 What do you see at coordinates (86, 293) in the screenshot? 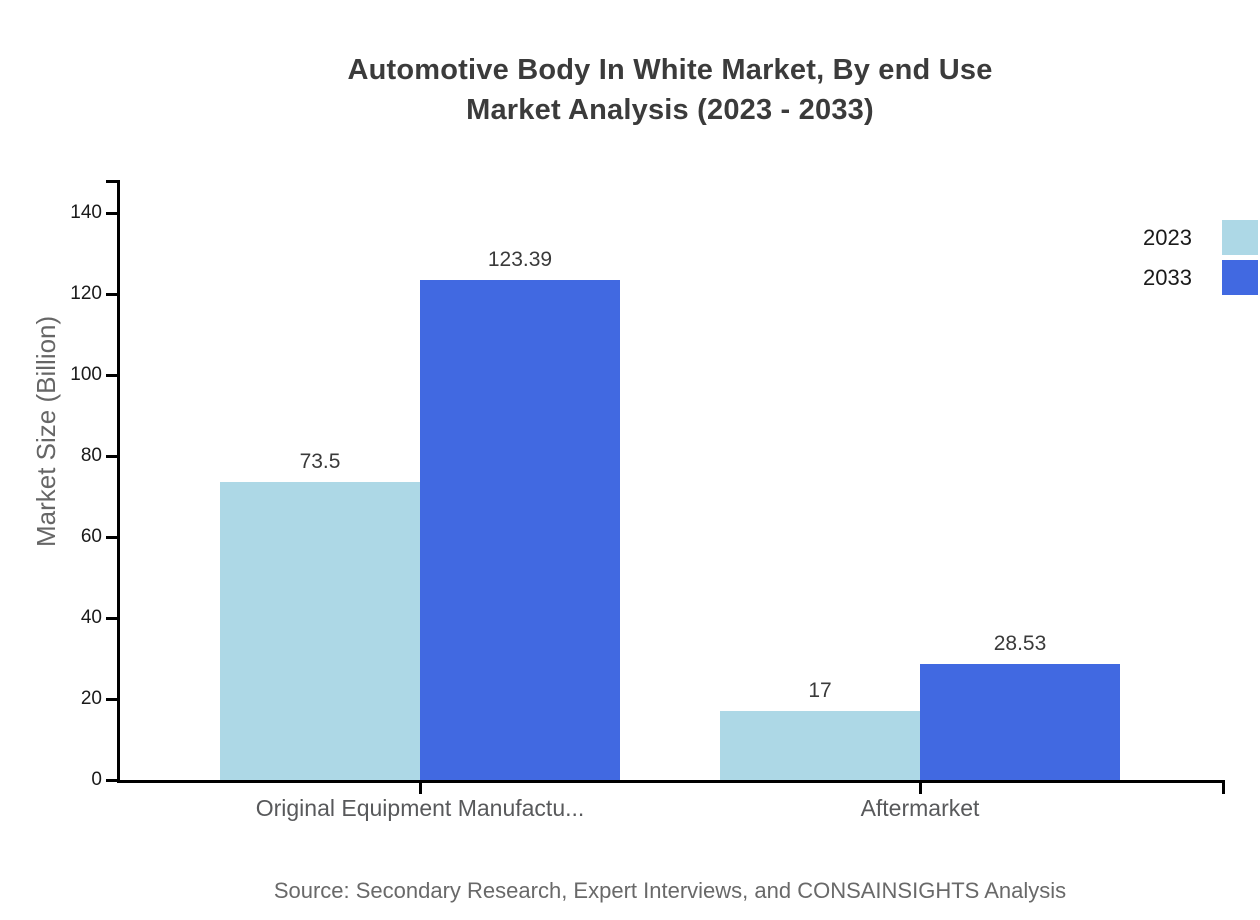
I see `y-axis-tick-label: 120` at bounding box center [86, 293].